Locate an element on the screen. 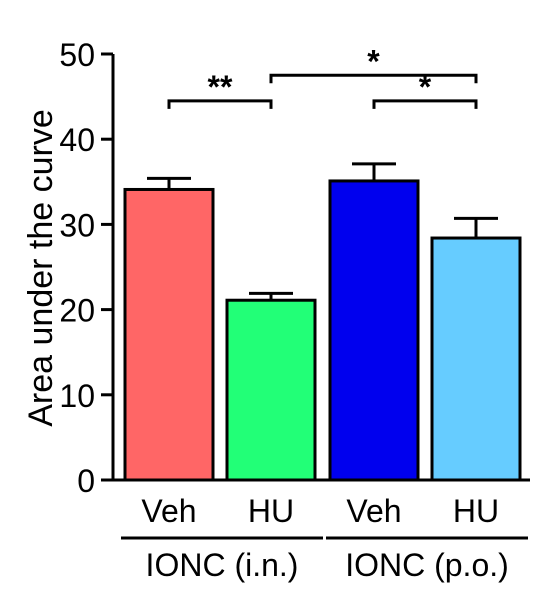 Image resolution: width=550 pixels, height=600 pixels. x-category-label-2: Veh is located at coordinates (373, 511).